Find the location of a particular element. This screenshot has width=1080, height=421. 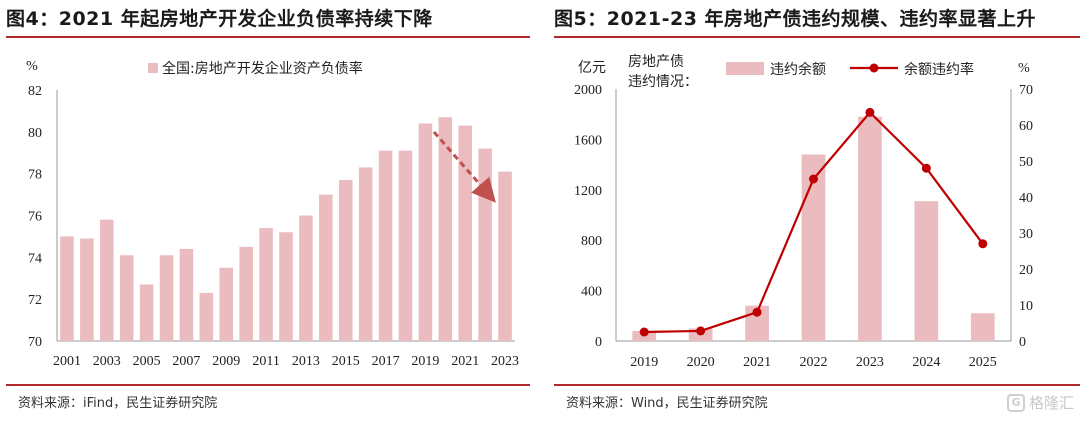

y-axis-unit-label: % is located at coordinates (32, 66).